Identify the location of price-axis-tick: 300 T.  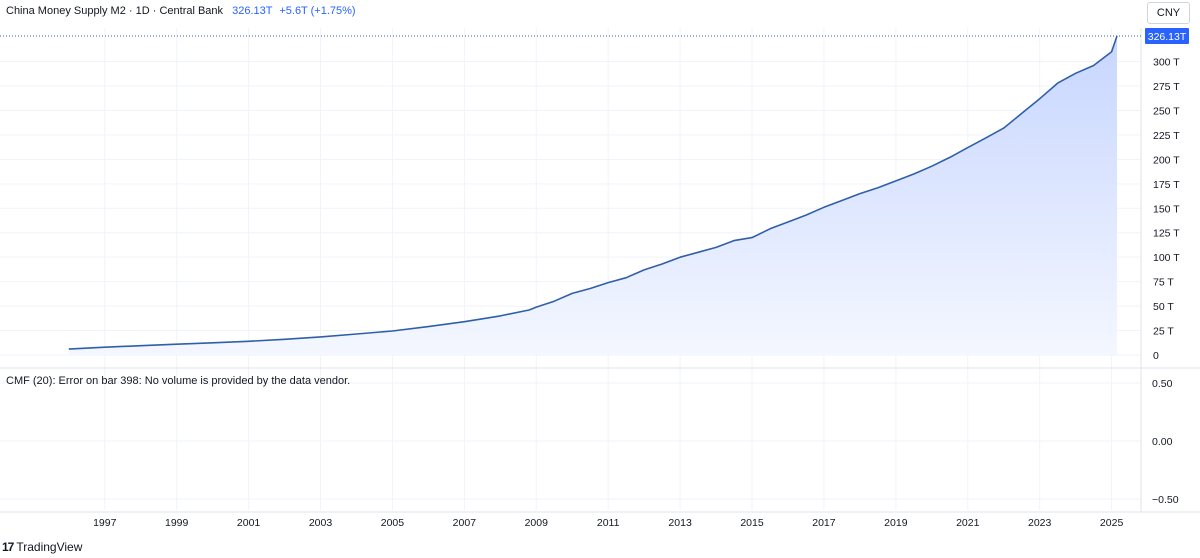
(1166, 63).